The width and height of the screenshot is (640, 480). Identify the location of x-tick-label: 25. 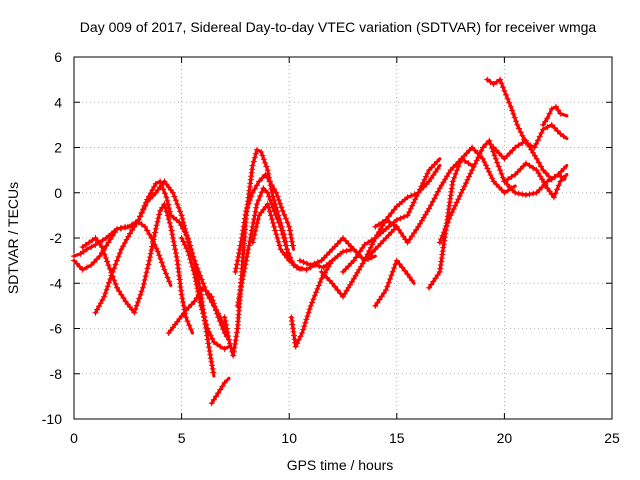
(612, 438).